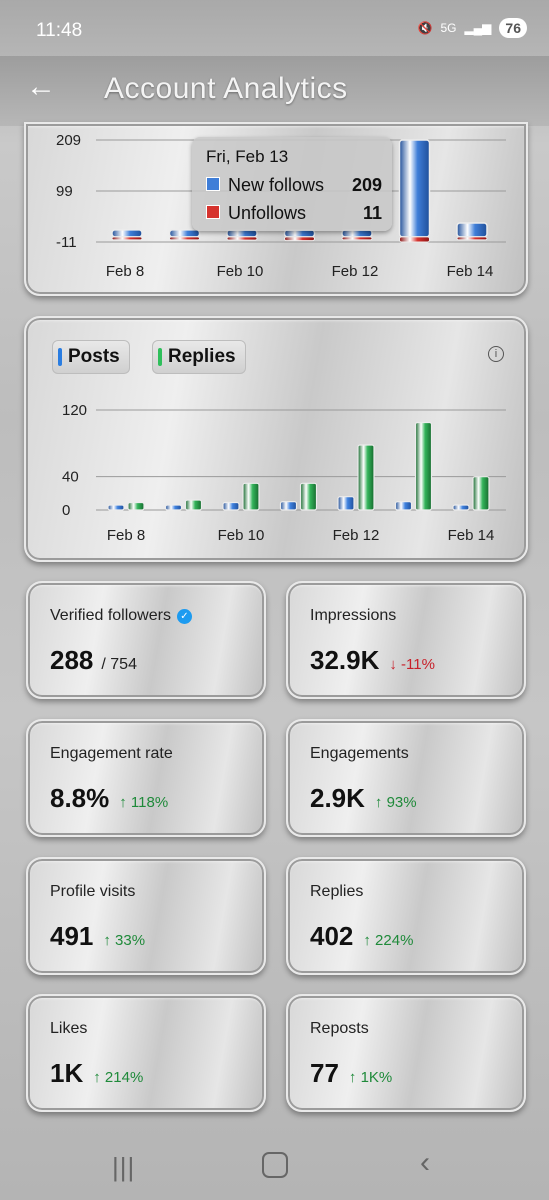 The image size is (549, 1200). What do you see at coordinates (425, 1162) in the screenshot?
I see `back-icon: ‹` at bounding box center [425, 1162].